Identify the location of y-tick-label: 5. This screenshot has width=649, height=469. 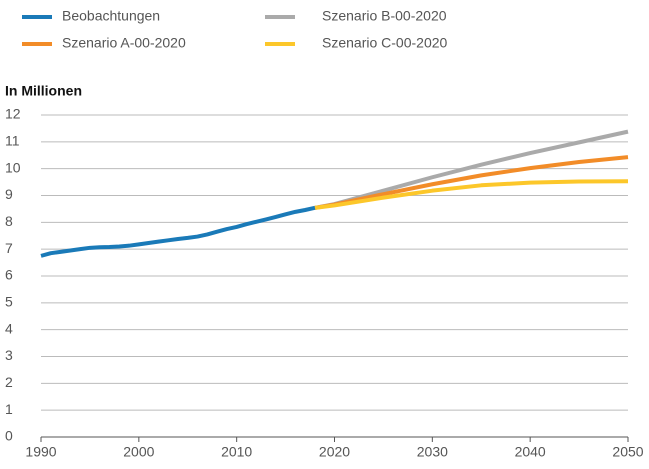
(9, 302).